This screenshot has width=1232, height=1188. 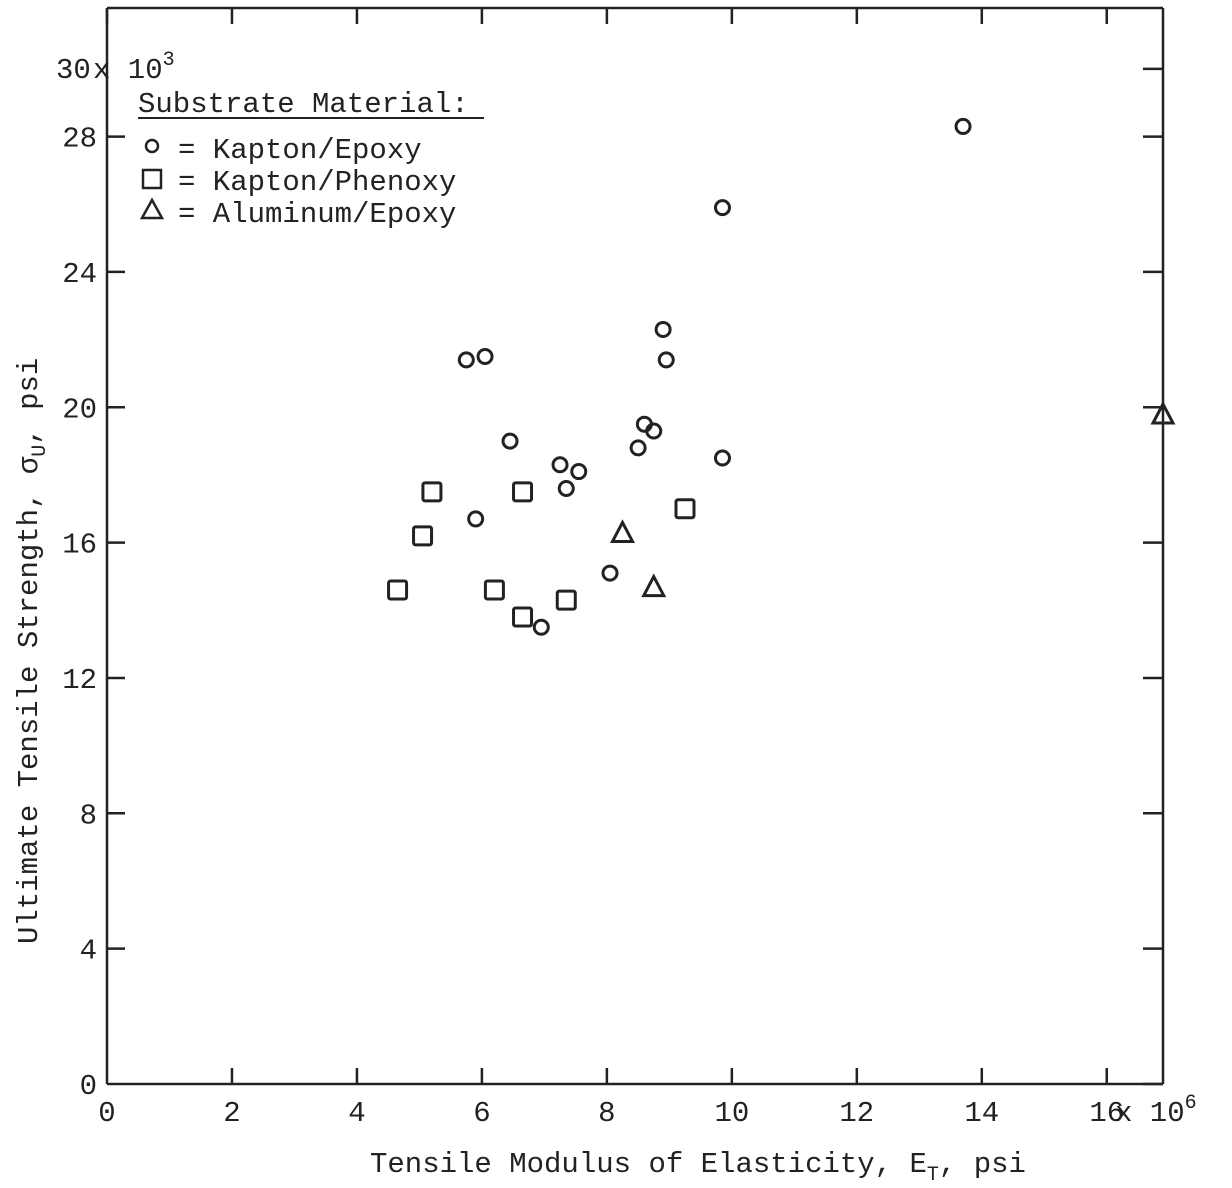 What do you see at coordinates (29, 401) in the screenshot?
I see `y-axis-label-tail: , psi` at bounding box center [29, 401].